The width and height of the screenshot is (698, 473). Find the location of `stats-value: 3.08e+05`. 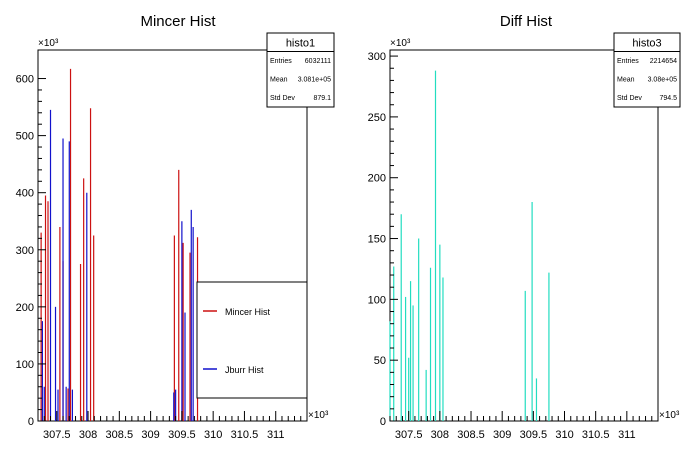

stats-value: 3.08e+05 is located at coordinates (662, 79).